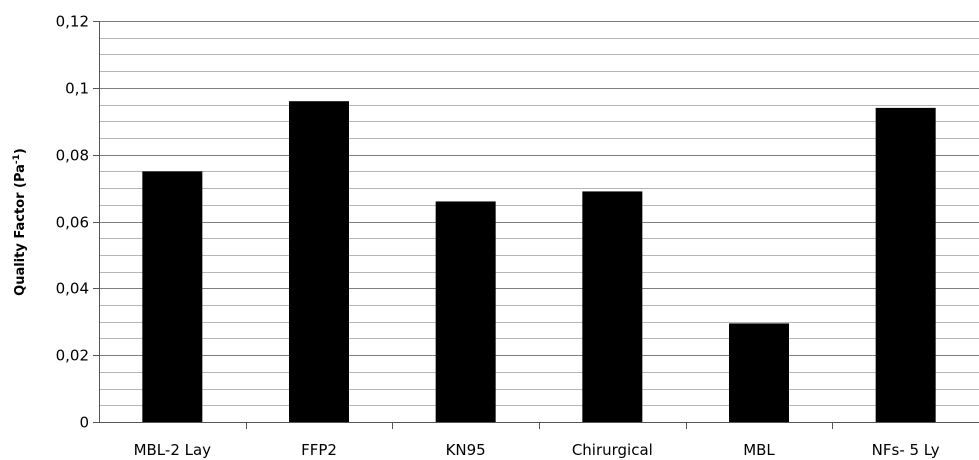  I want to click on y-tick-label: 0,06, so click(72, 223).